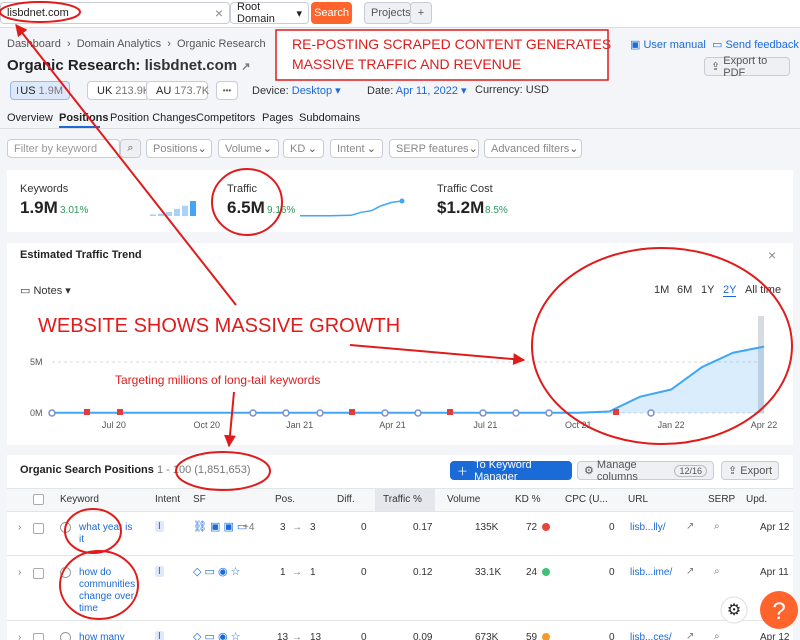  I want to click on kd: 59, so click(532, 636).